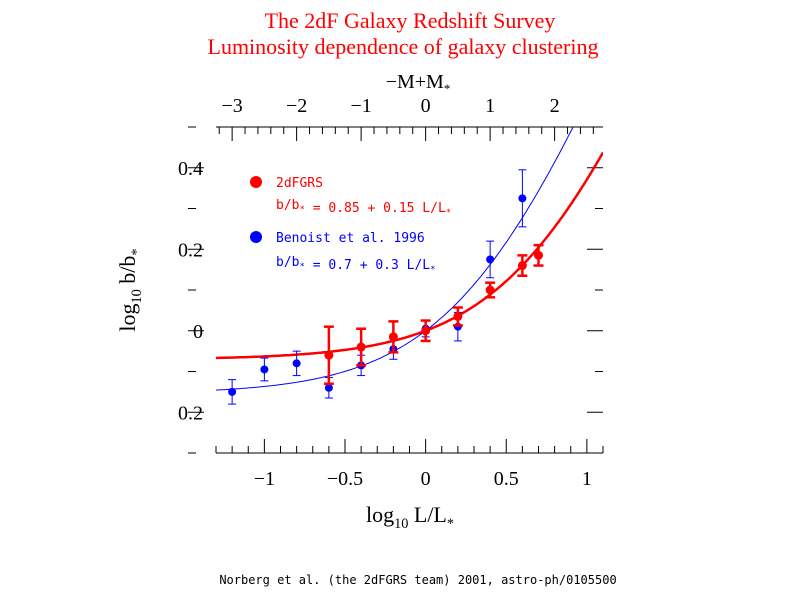 This screenshot has width=800, height=600. Describe the element at coordinates (296, 106) in the screenshot. I see `top-tick-label: −2` at that location.